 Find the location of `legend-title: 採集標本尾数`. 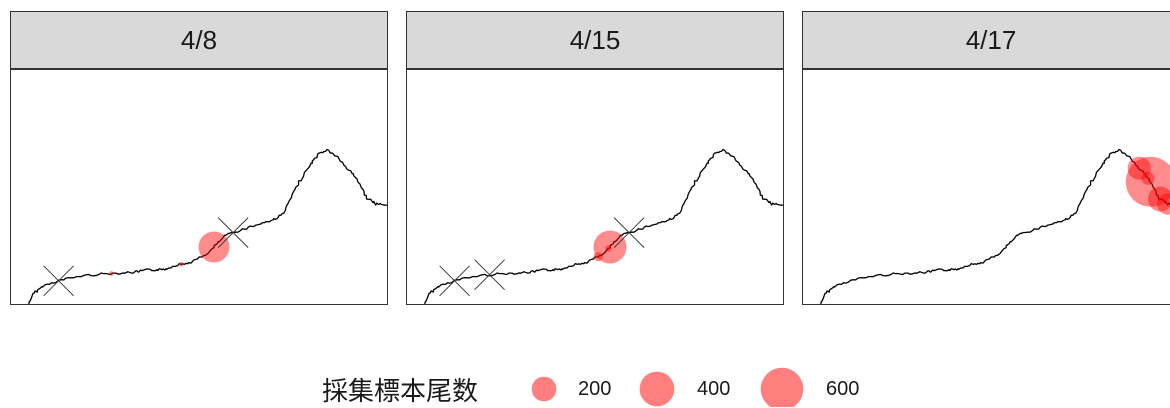

legend-title: 採集標本尾数 is located at coordinates (400, 391).